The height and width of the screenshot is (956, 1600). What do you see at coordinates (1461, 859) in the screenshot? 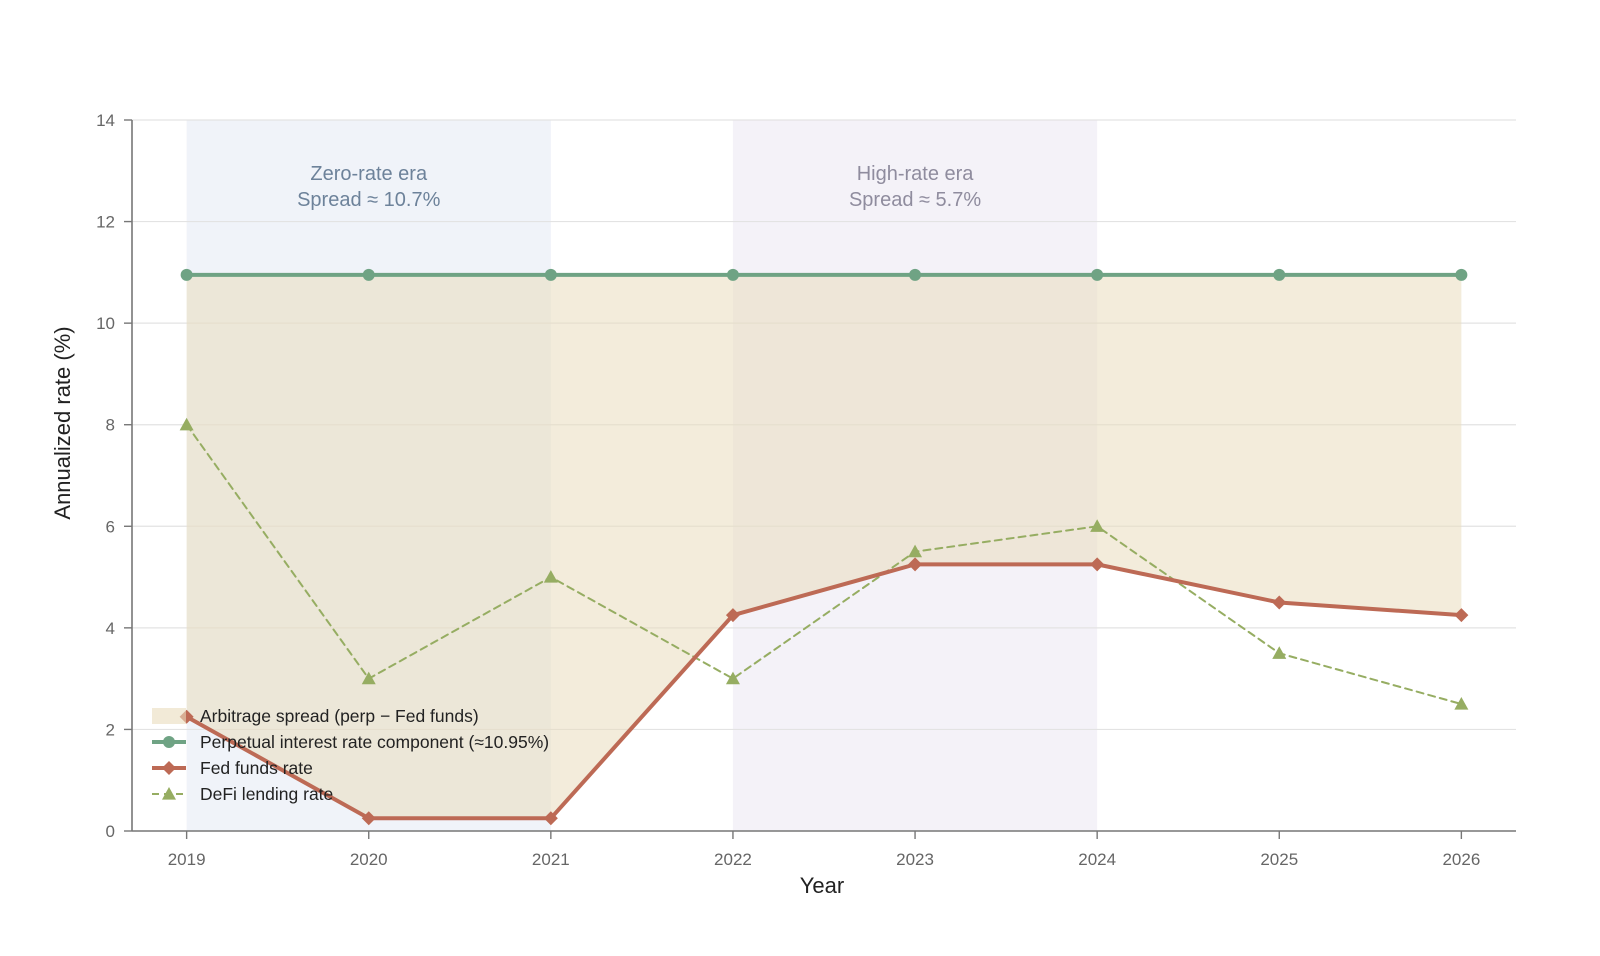
I see `x-tick-label-2026: 2026` at bounding box center [1461, 859].